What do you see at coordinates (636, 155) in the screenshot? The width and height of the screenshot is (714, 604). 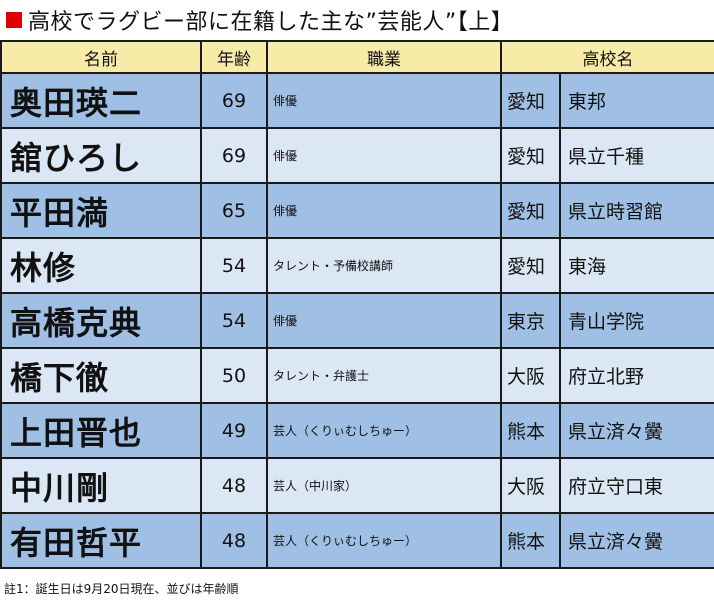 I see `cell-school: 県立千種` at bounding box center [636, 155].